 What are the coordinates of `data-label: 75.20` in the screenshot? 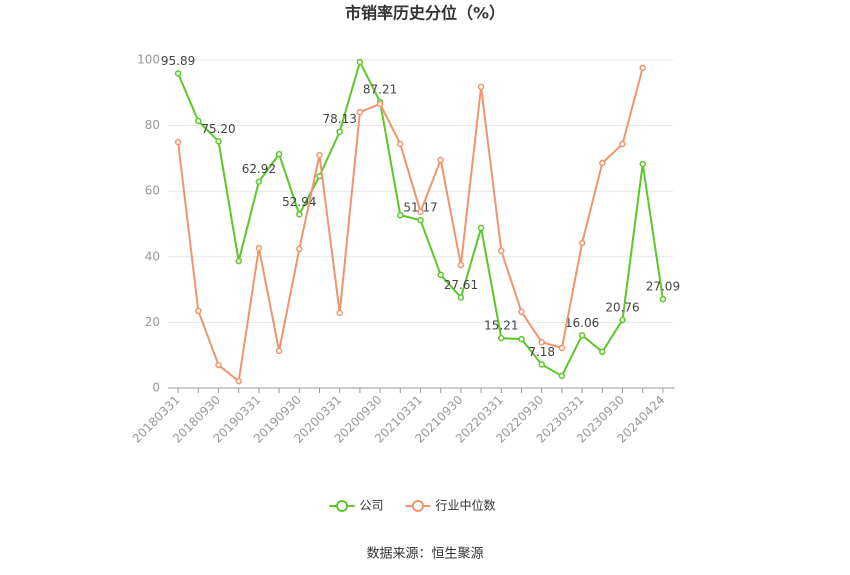 It's located at (218, 129).